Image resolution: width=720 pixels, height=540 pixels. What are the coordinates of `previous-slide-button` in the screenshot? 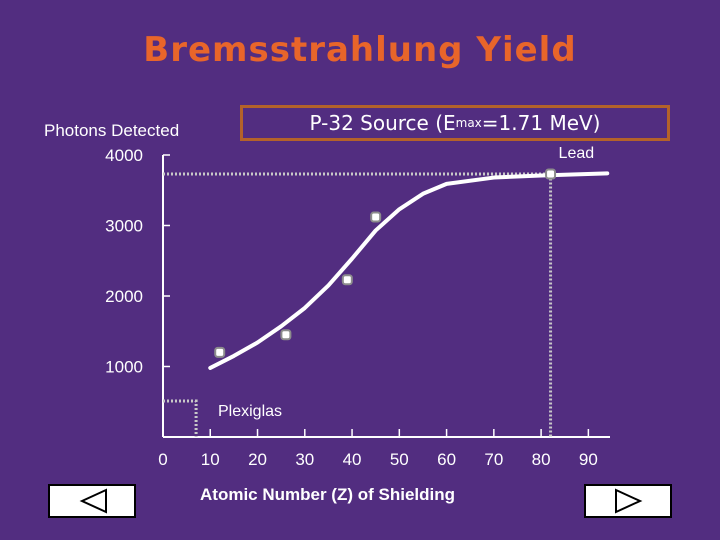 It's located at (92, 501).